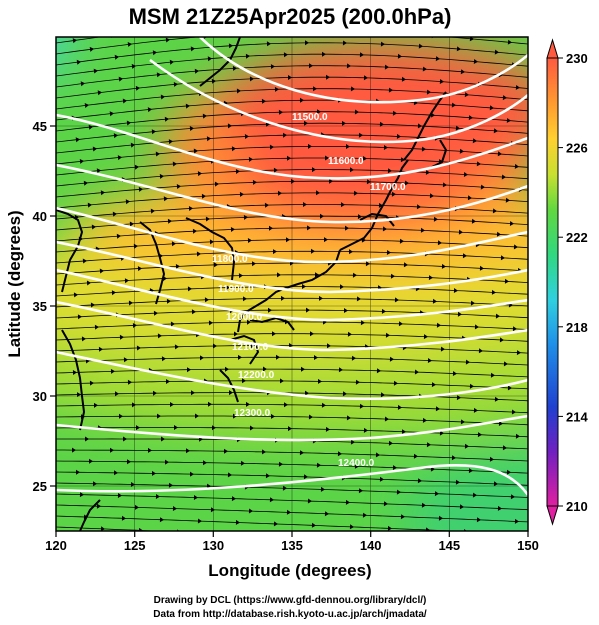 This screenshot has height=625, width=599. I want to click on colorbar-tick-label: 230, so click(577, 58).